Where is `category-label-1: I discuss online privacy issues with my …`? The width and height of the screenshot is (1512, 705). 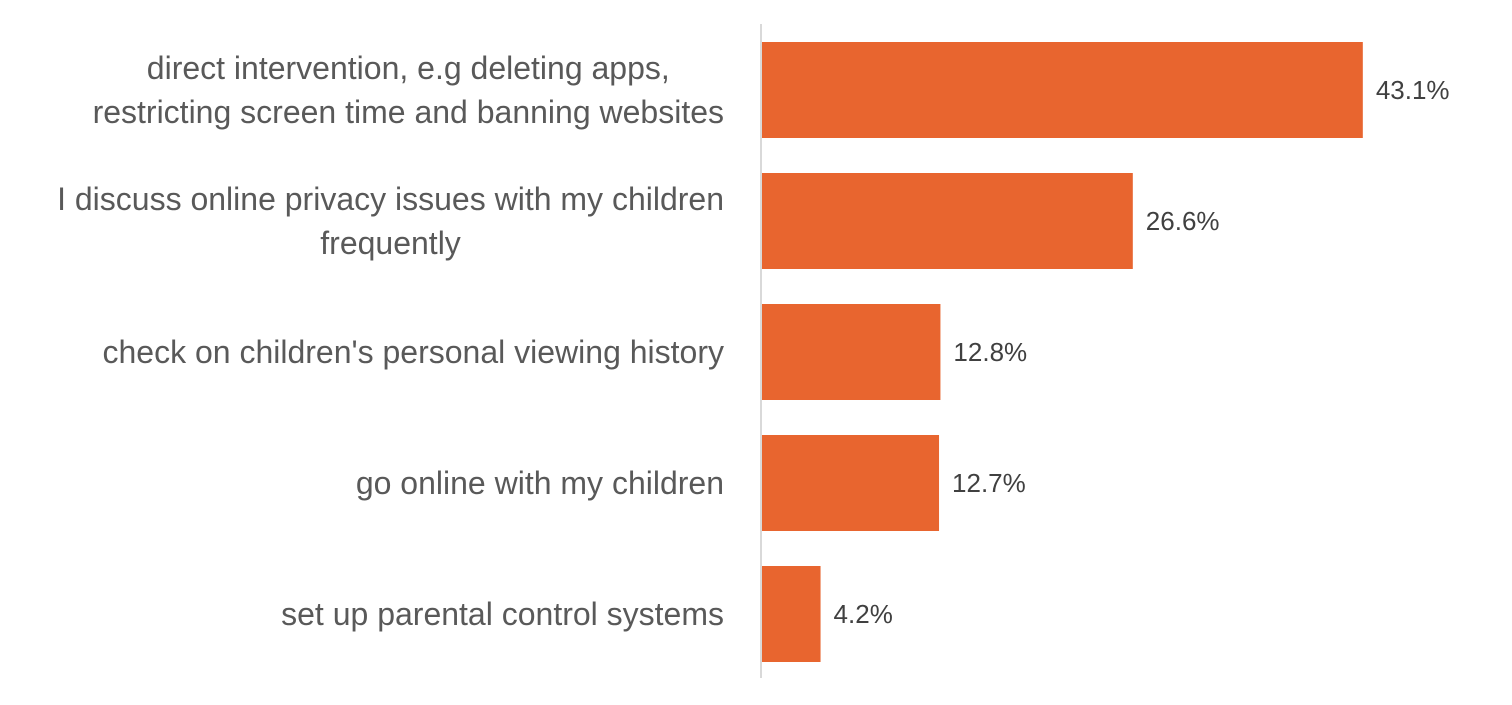 category-label-1: I discuss online privacy issues with my … is located at coordinates (390, 221).